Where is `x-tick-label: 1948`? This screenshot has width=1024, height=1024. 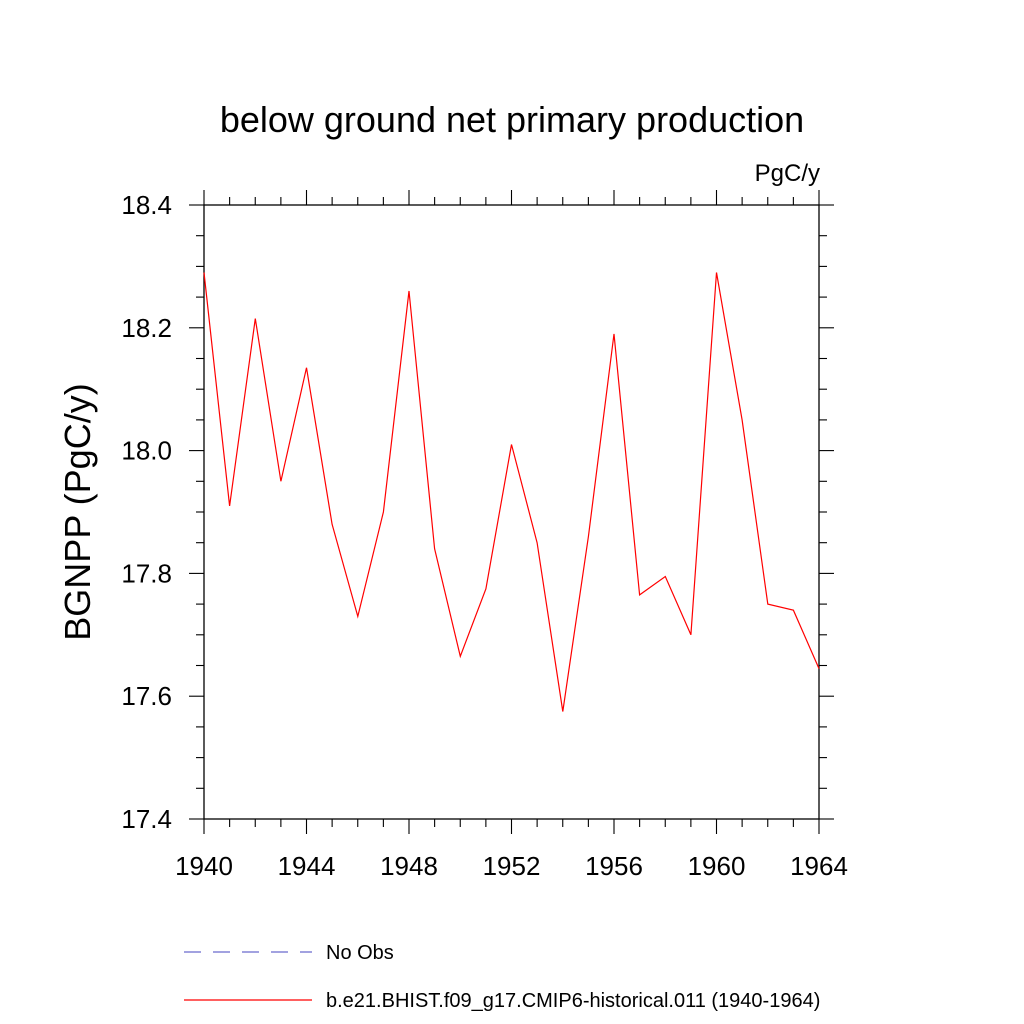
x-tick-label: 1948 is located at coordinates (409, 866).